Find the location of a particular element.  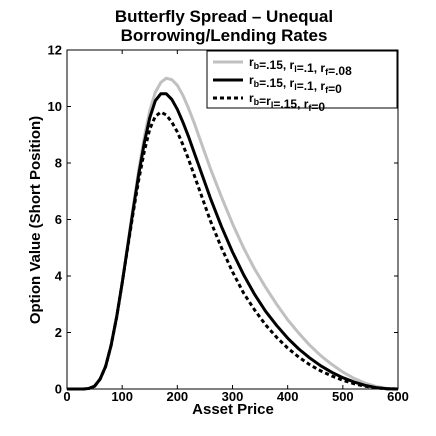

y-tick-label: 10 is located at coordinates (55, 106).